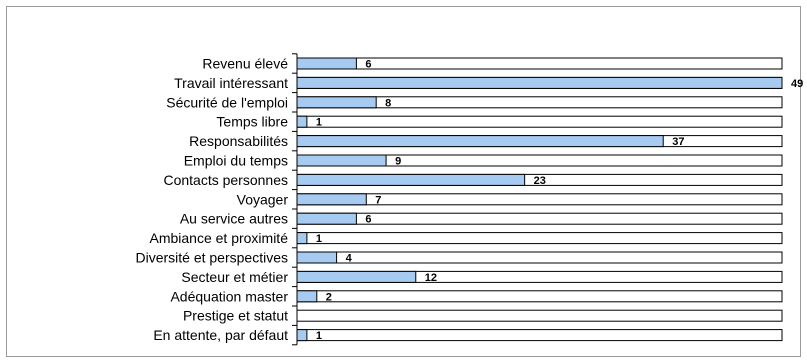  Describe the element at coordinates (263, 199) in the screenshot. I see `category-label: Voyager` at that location.